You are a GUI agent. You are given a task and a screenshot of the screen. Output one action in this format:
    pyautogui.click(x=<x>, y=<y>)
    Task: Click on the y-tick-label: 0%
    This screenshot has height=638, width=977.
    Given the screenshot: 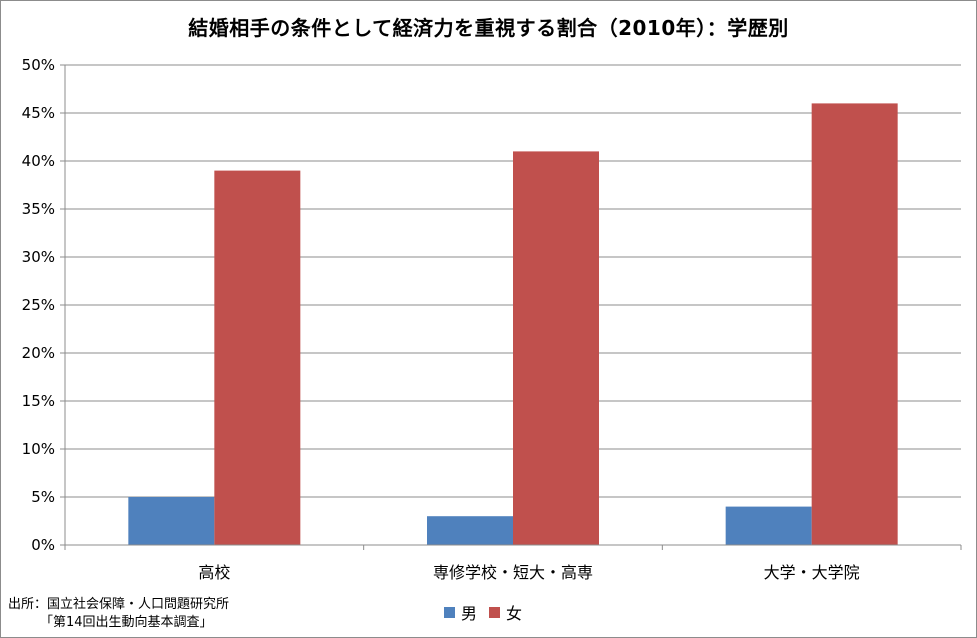 What is the action you would take?
    pyautogui.click(x=43, y=545)
    